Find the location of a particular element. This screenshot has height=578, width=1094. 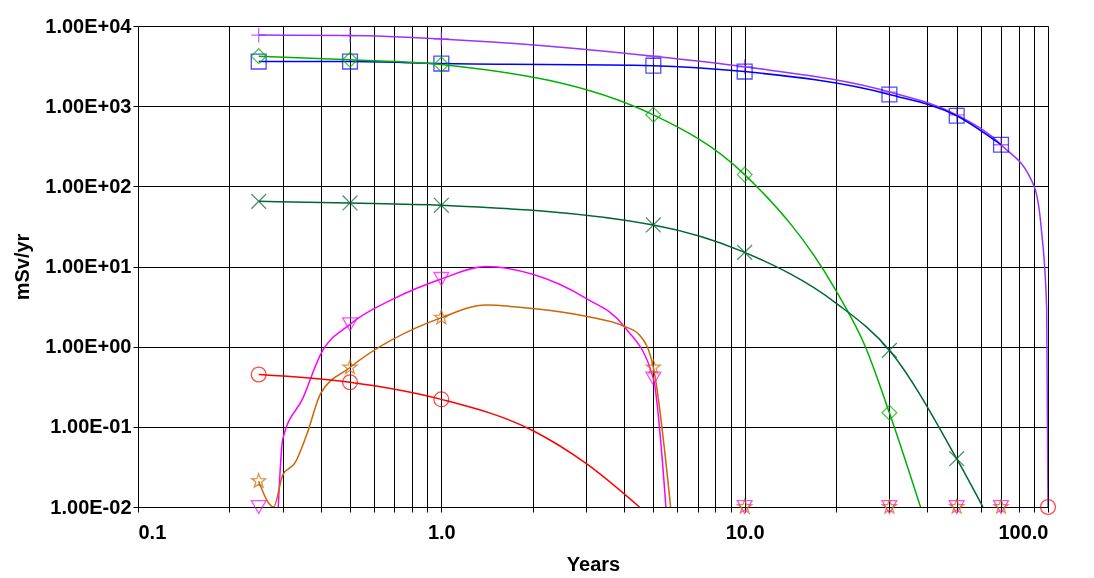

x-tick-label: 10.0 is located at coordinates (745, 531).